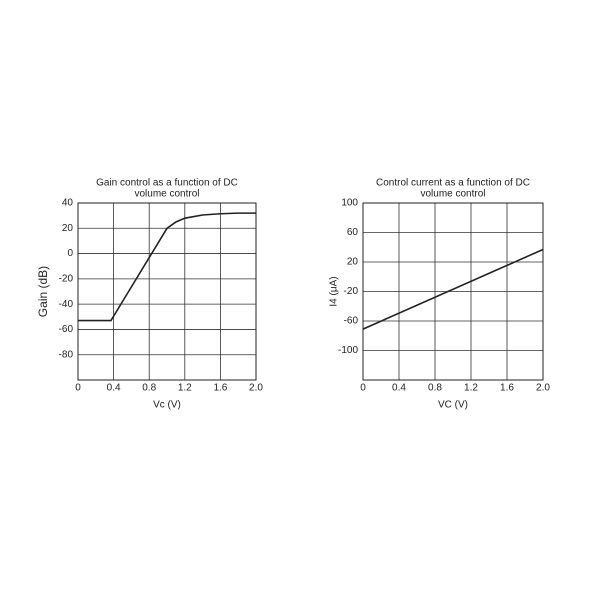  What do you see at coordinates (167, 183) in the screenshot?
I see `chart-title: Gain control as a function of DC` at bounding box center [167, 183].